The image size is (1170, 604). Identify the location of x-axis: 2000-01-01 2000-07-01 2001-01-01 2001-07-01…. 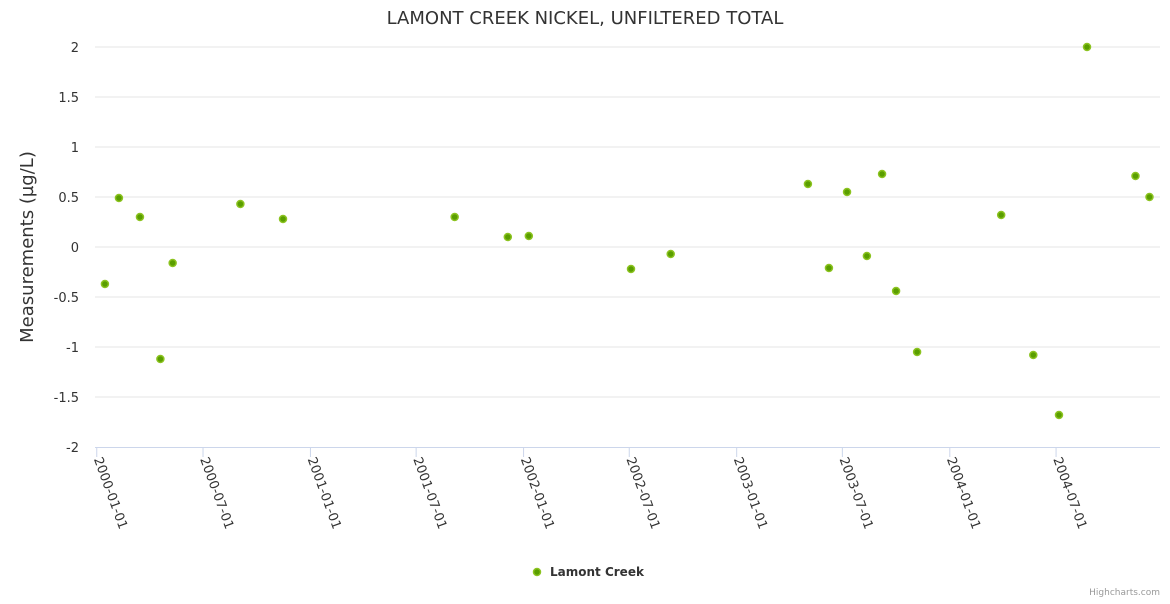
(625, 489).